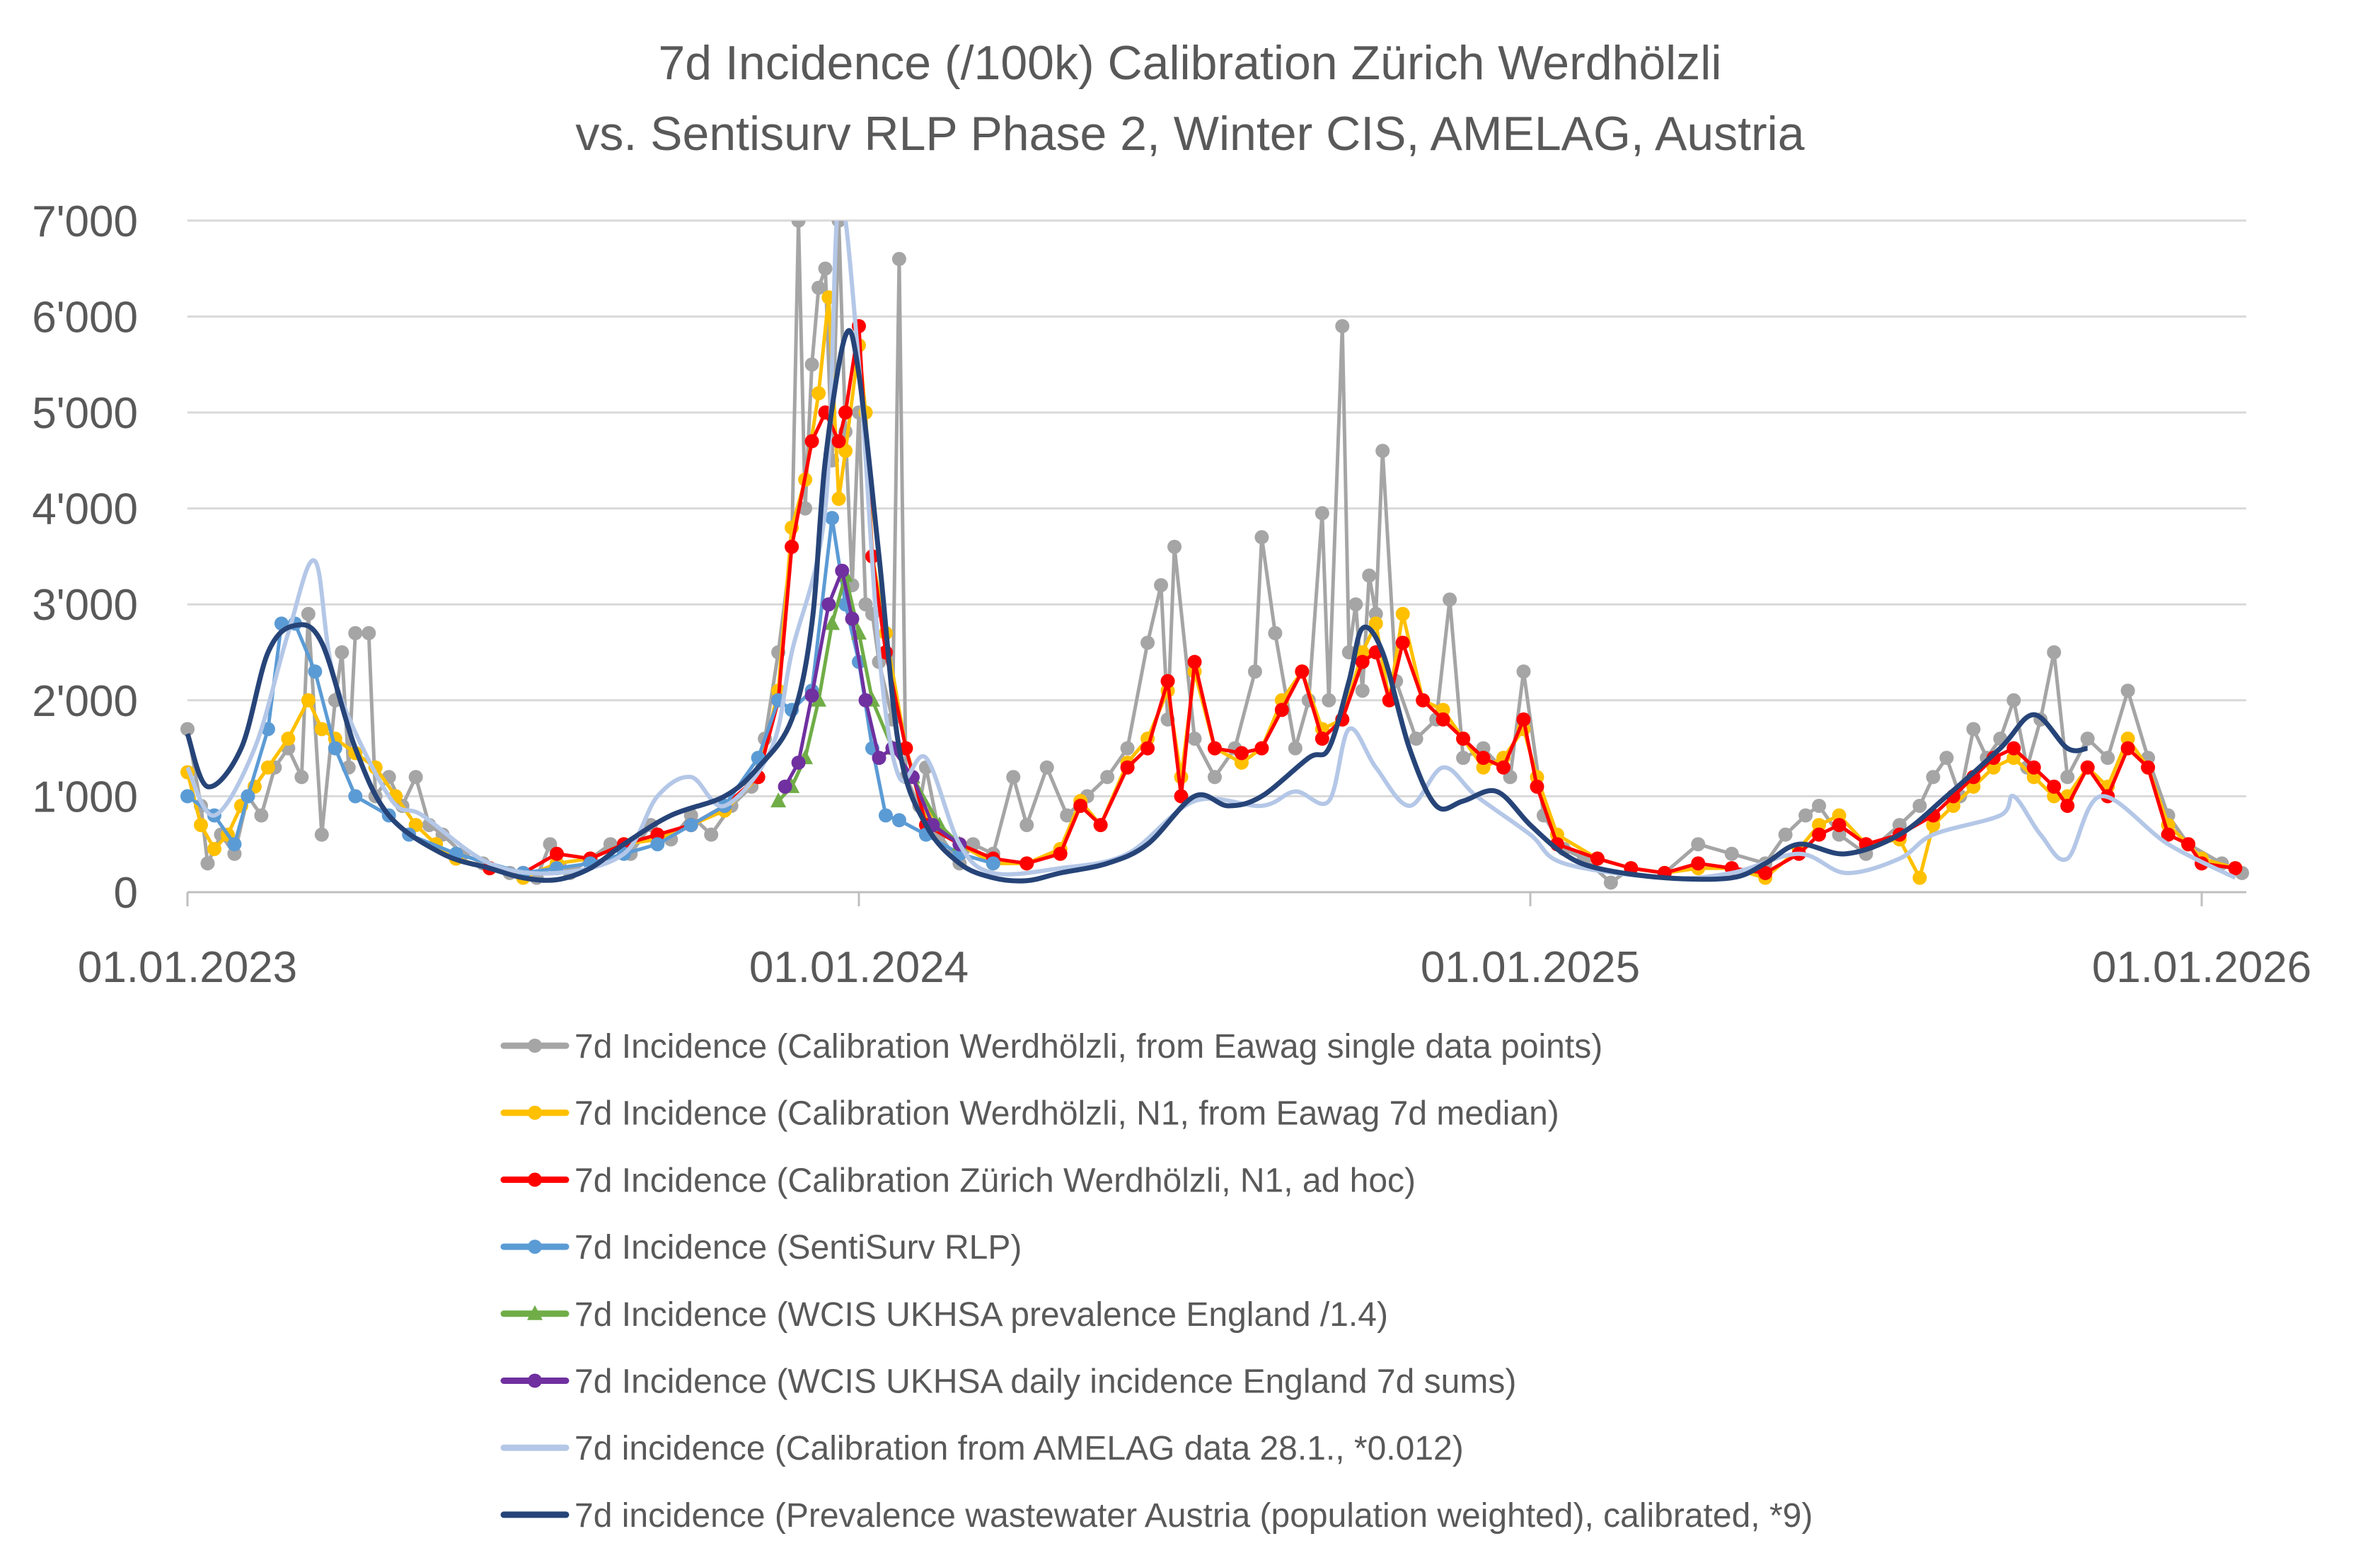 The image size is (2380, 1553). Describe the element at coordinates (1530, 968) in the screenshot. I see `x-tick-label: 01.01.2025` at that location.